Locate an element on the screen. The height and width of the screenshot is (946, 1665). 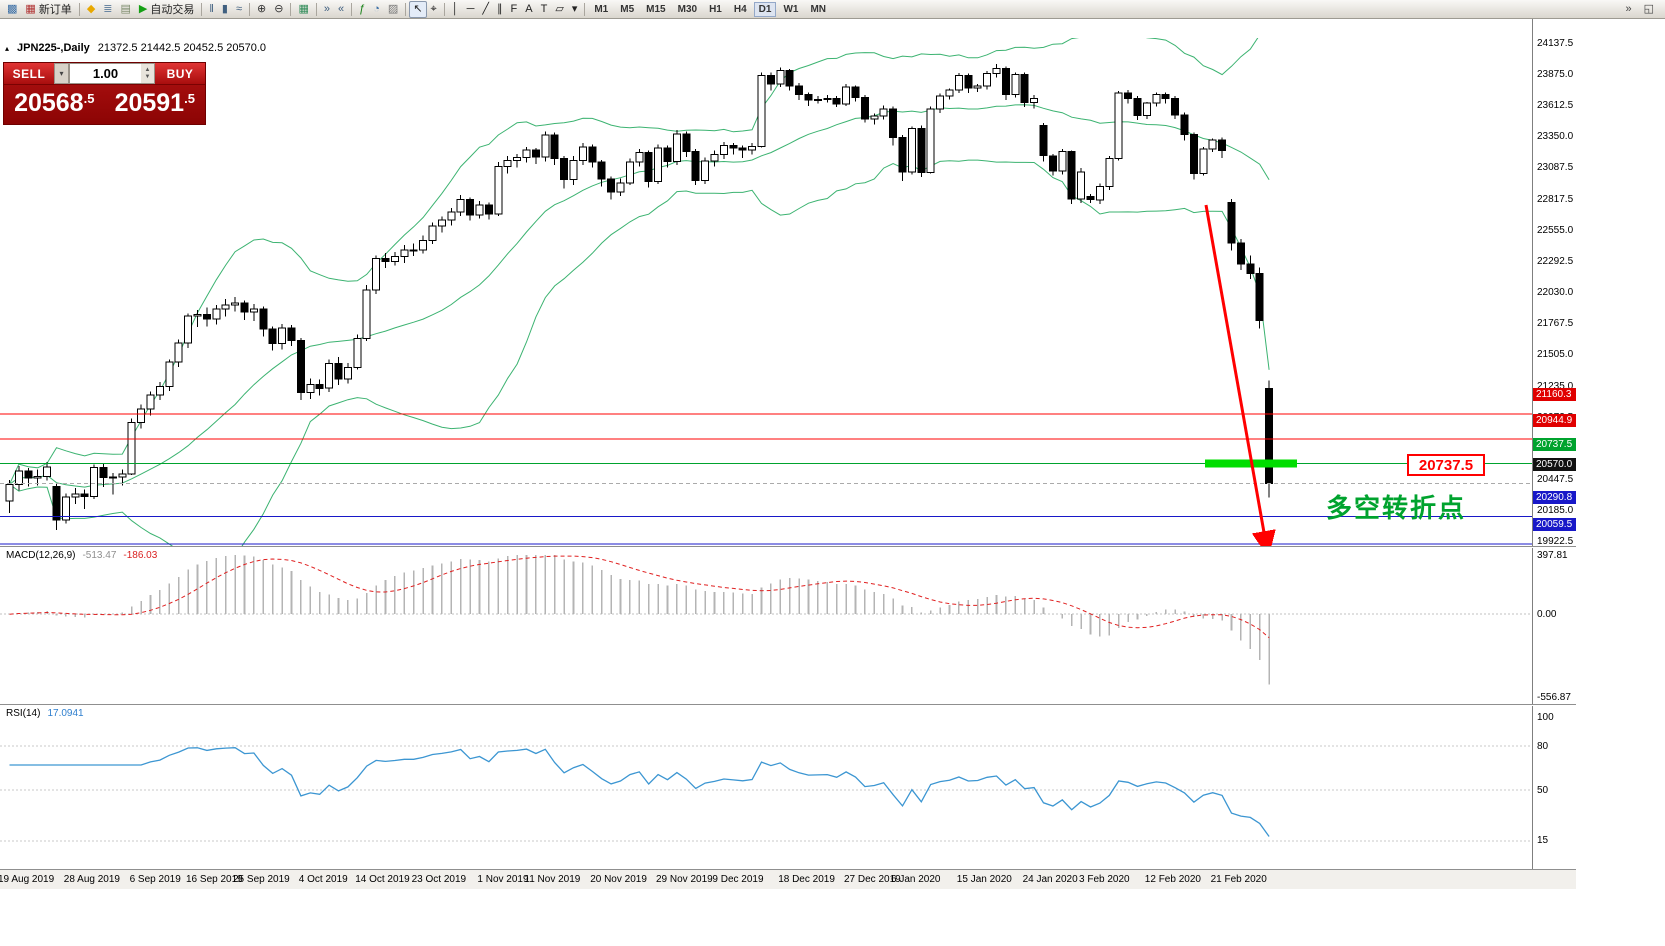
channel-icon: ∥ is located at coordinates (500, 8).